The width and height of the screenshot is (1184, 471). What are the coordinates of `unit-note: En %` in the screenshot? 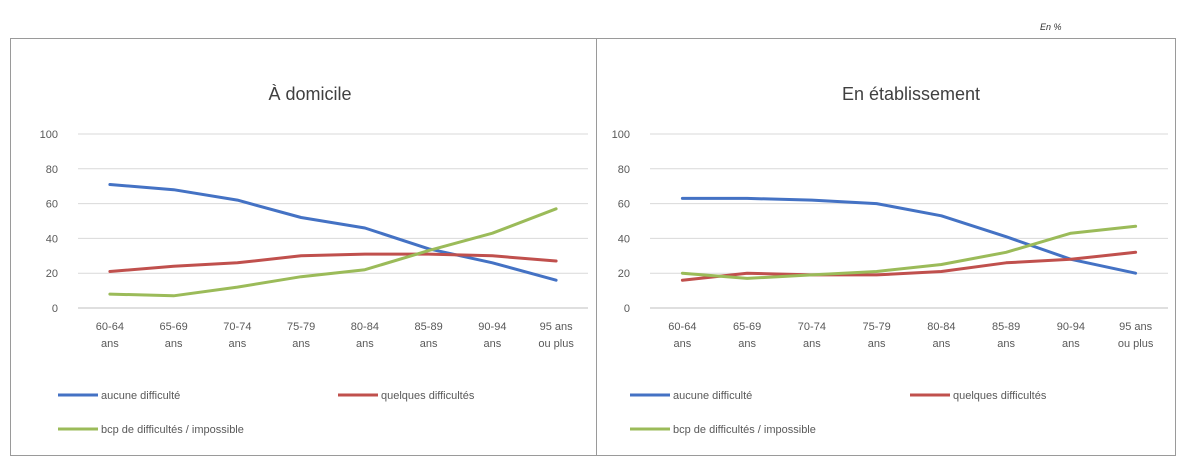 It's located at (1051, 27).